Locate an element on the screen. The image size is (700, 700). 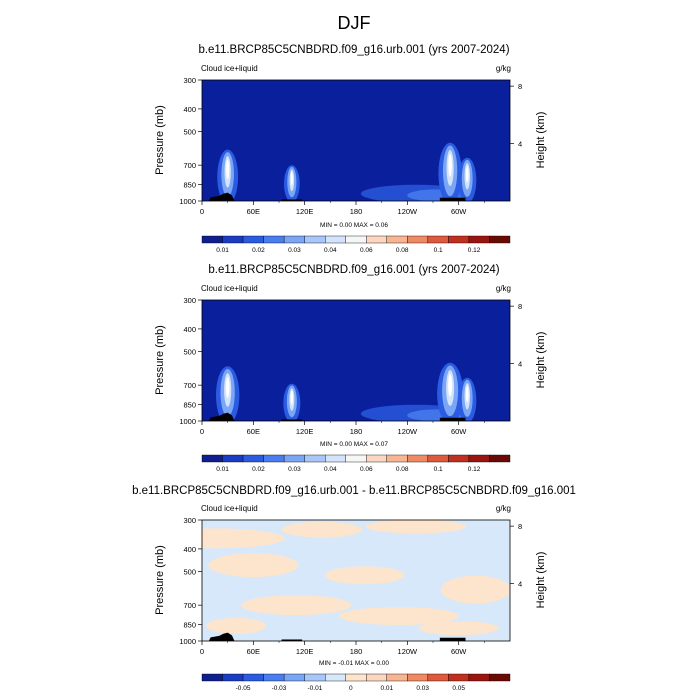
colorbar-label: 0.12 is located at coordinates (474, 250).